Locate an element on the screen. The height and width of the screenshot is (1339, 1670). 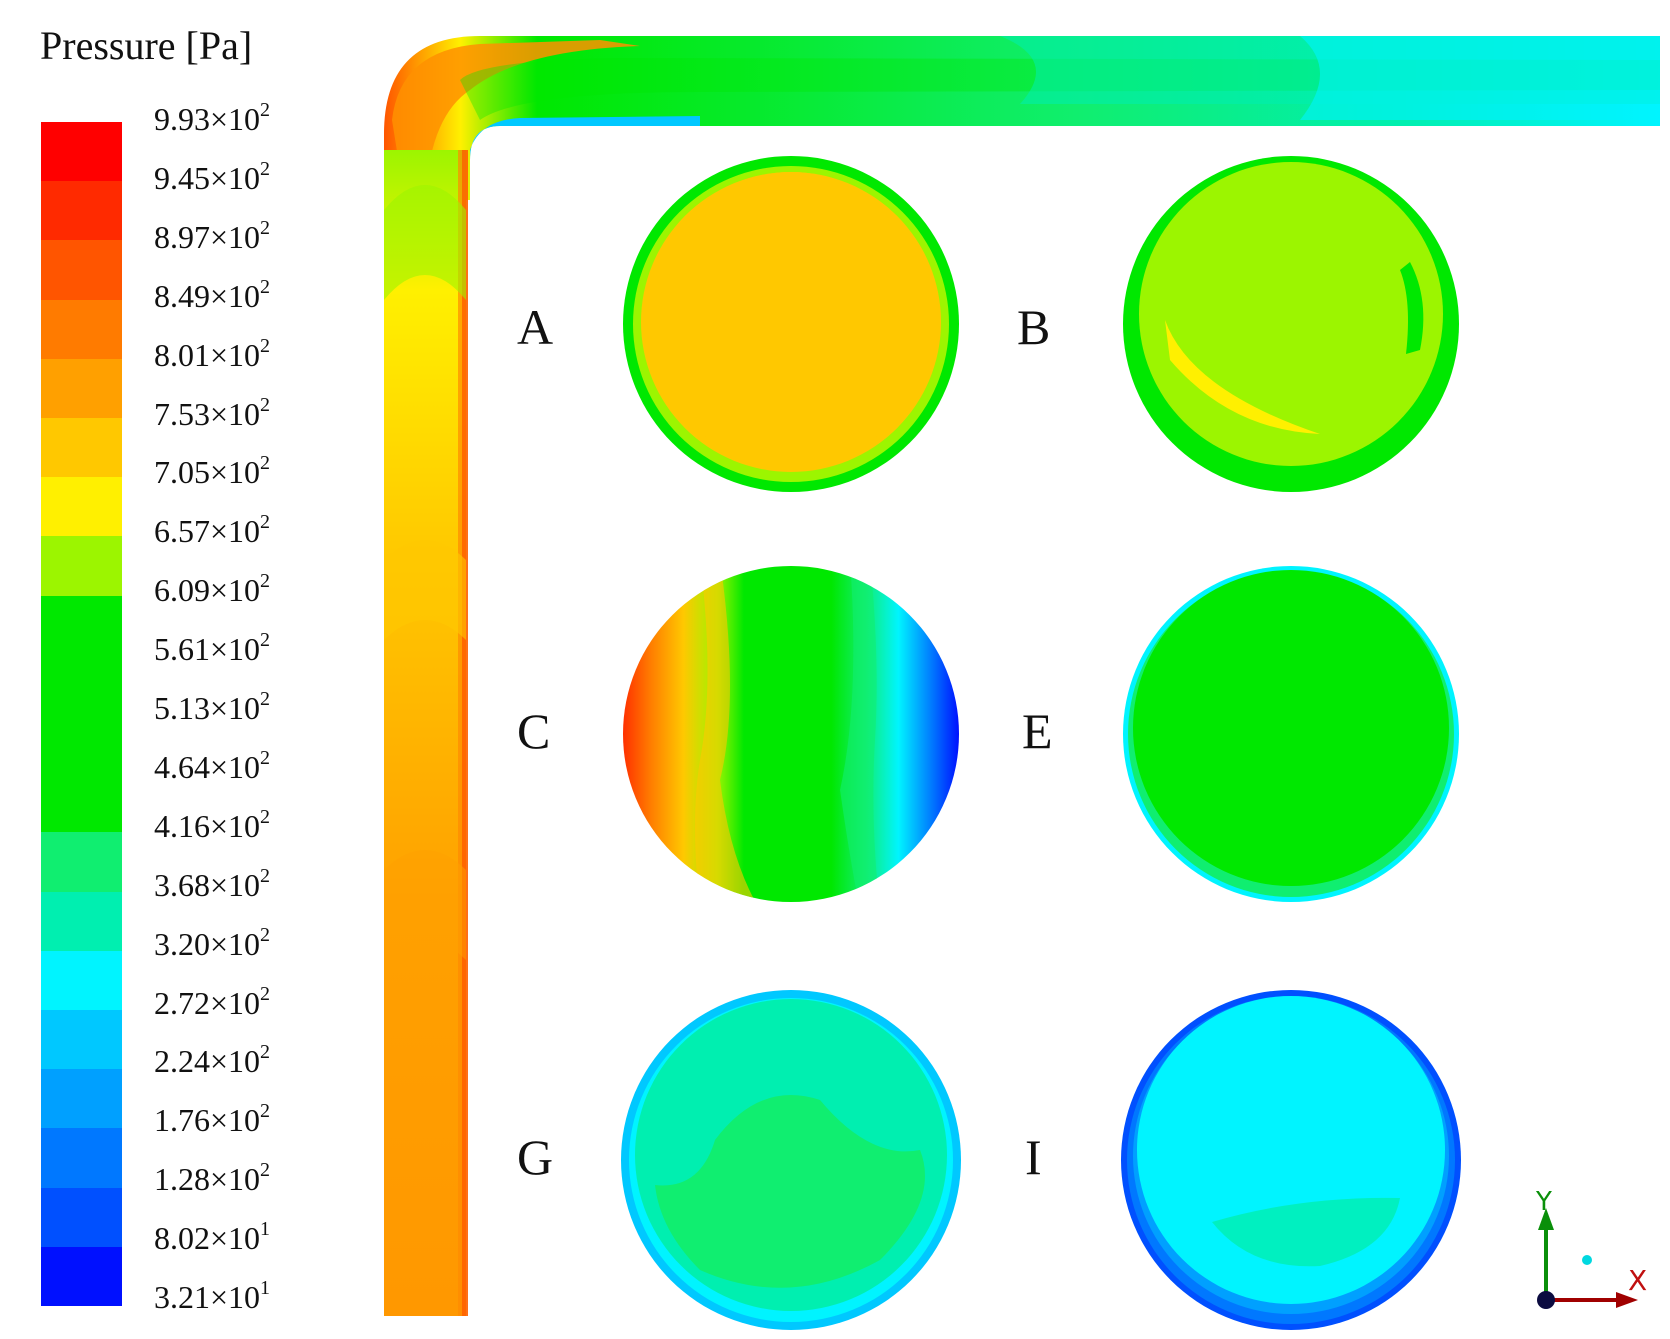
tick-mantissa: 3.68 is located at coordinates (182, 884).